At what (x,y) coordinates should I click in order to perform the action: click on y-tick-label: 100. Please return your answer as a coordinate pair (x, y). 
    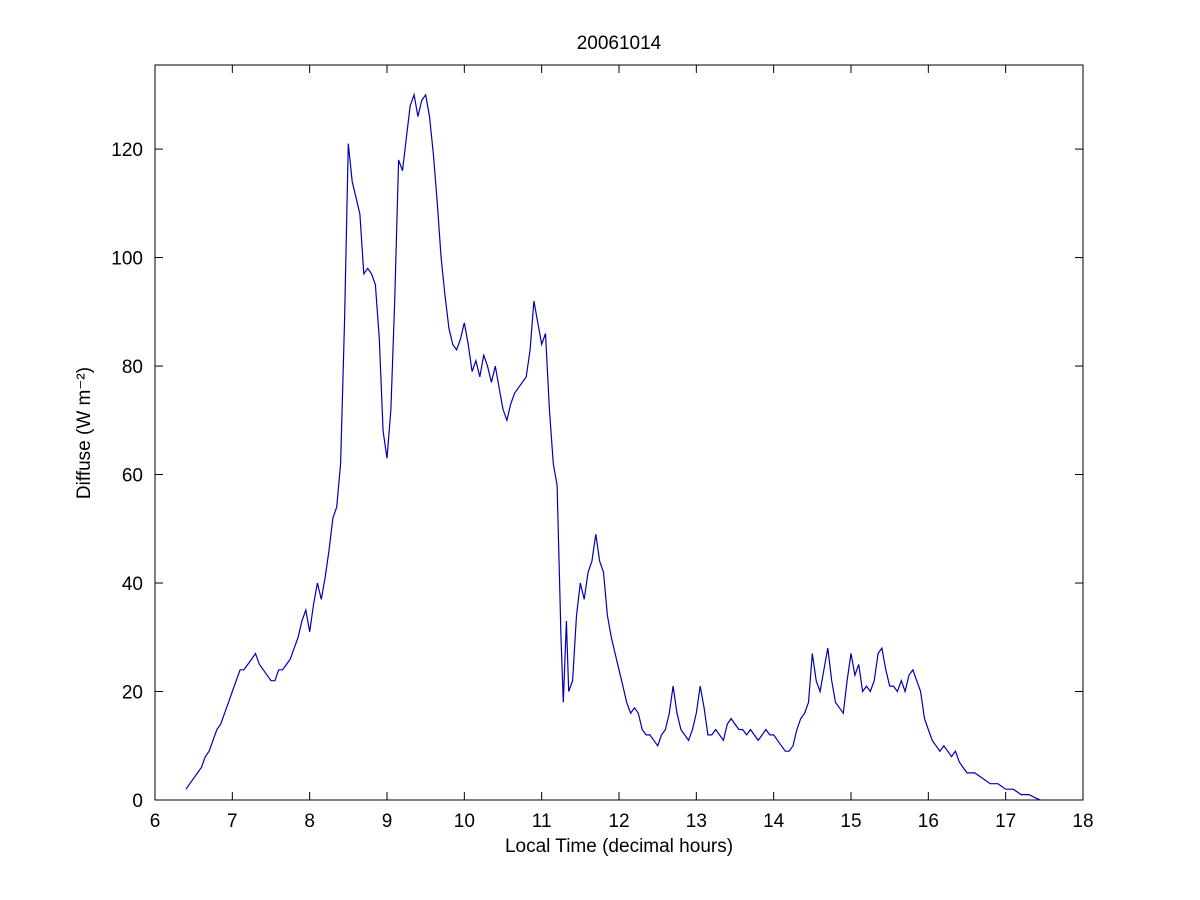
    Looking at the image, I should click on (127, 259).